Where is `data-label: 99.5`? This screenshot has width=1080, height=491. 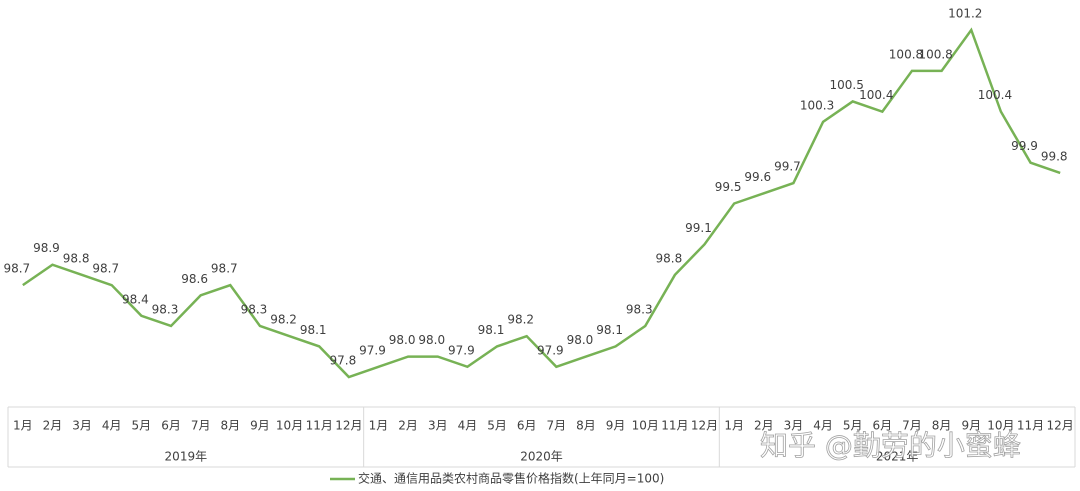 data-label: 99.5 is located at coordinates (728, 187).